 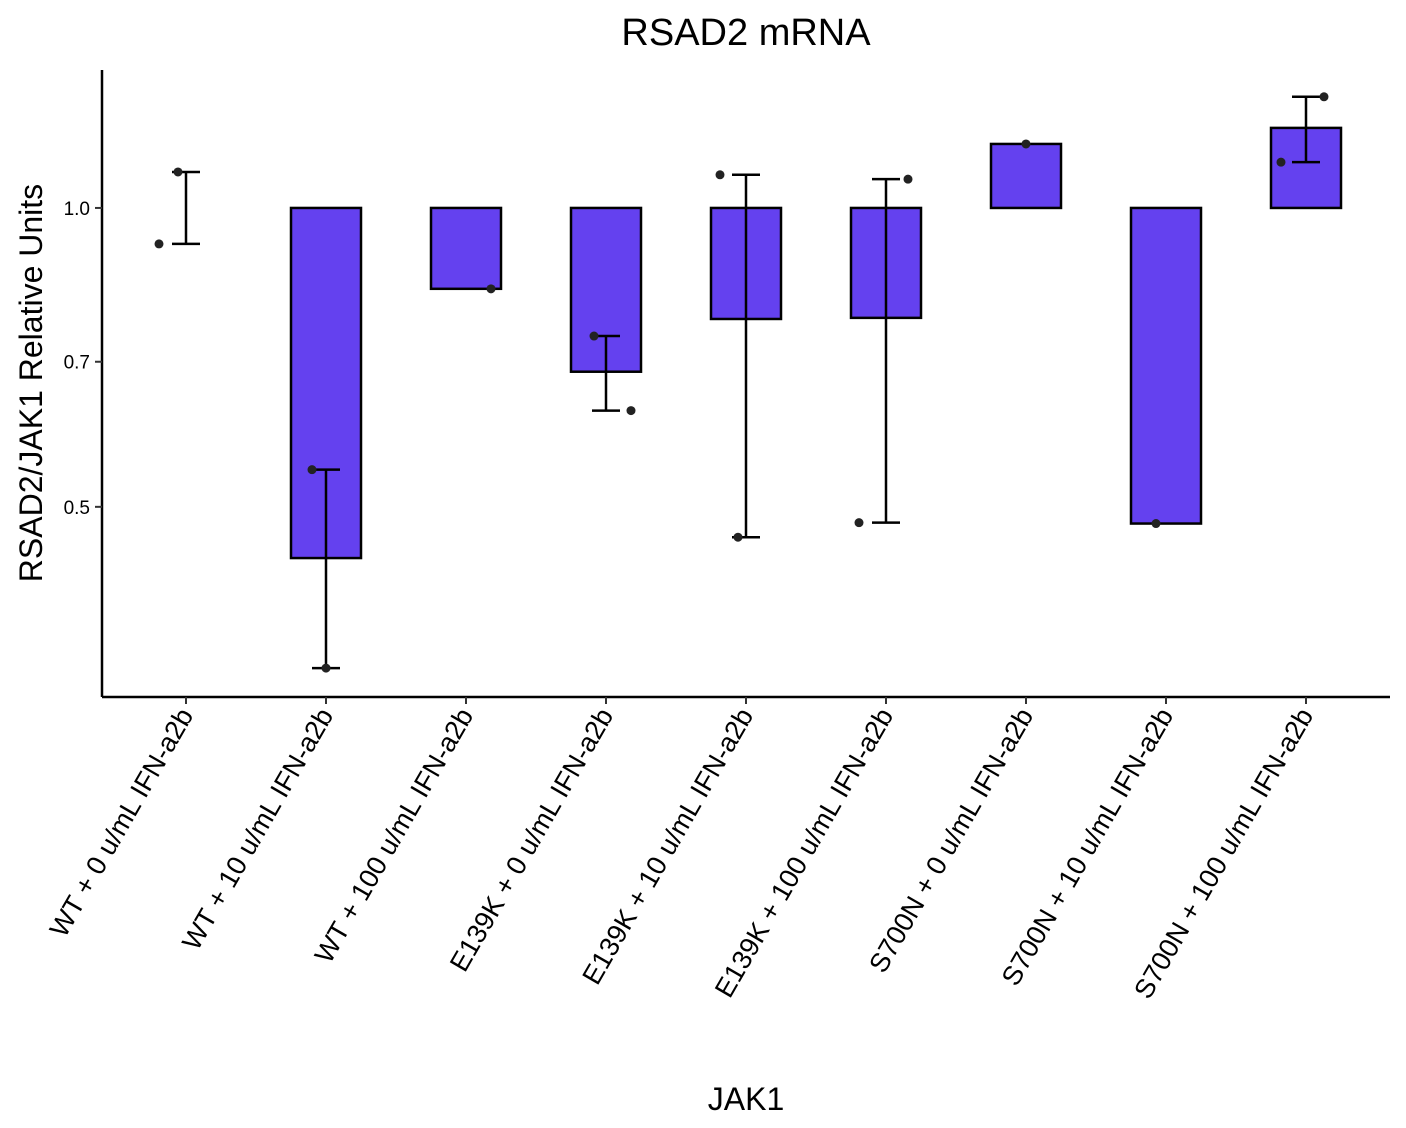 I want to click on x-tick-label: S700N + 0 u/mL IFN-a2b, so click(x=951, y=840).